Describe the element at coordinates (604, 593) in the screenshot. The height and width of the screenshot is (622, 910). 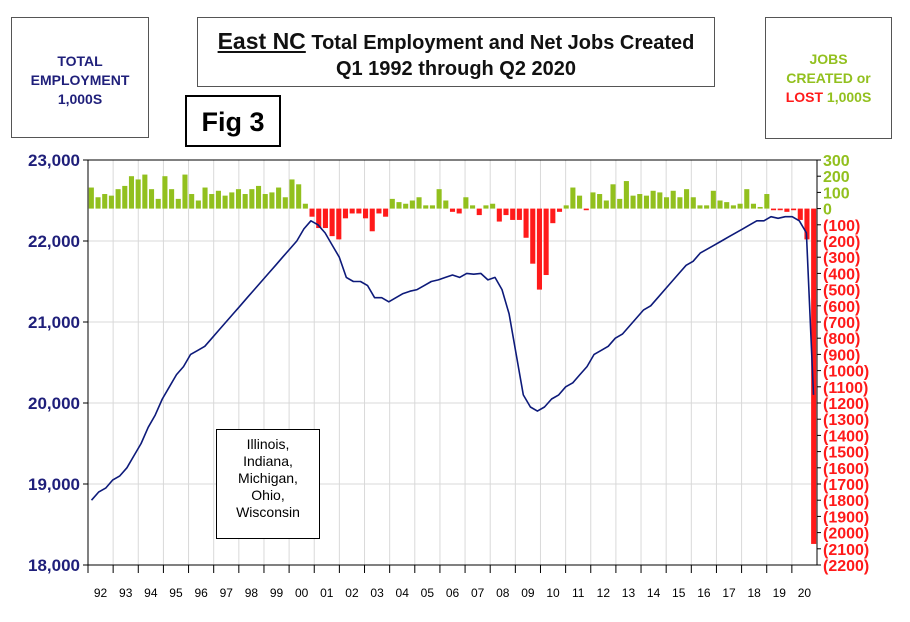
I see `x-tick-label: 12` at that location.